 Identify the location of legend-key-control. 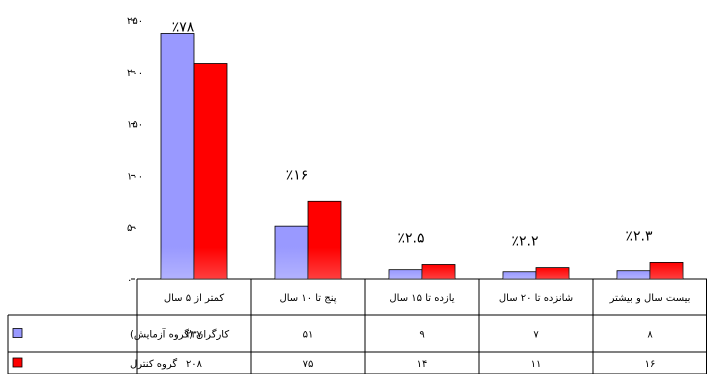
(17, 362).